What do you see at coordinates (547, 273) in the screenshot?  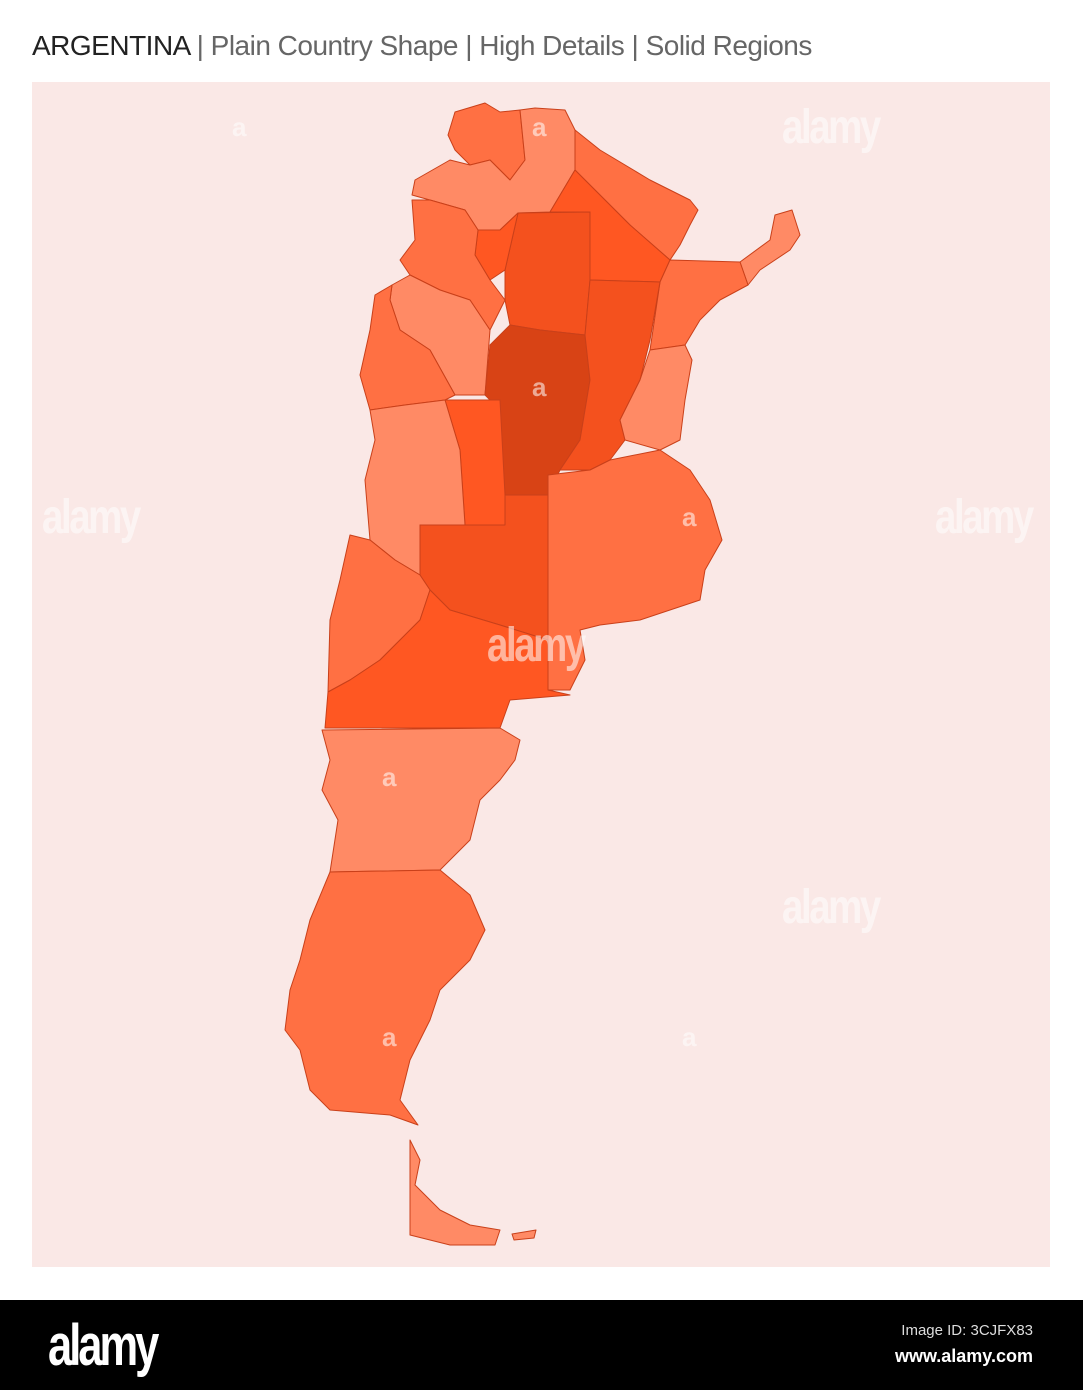 I see `region-santiago-del-estero` at bounding box center [547, 273].